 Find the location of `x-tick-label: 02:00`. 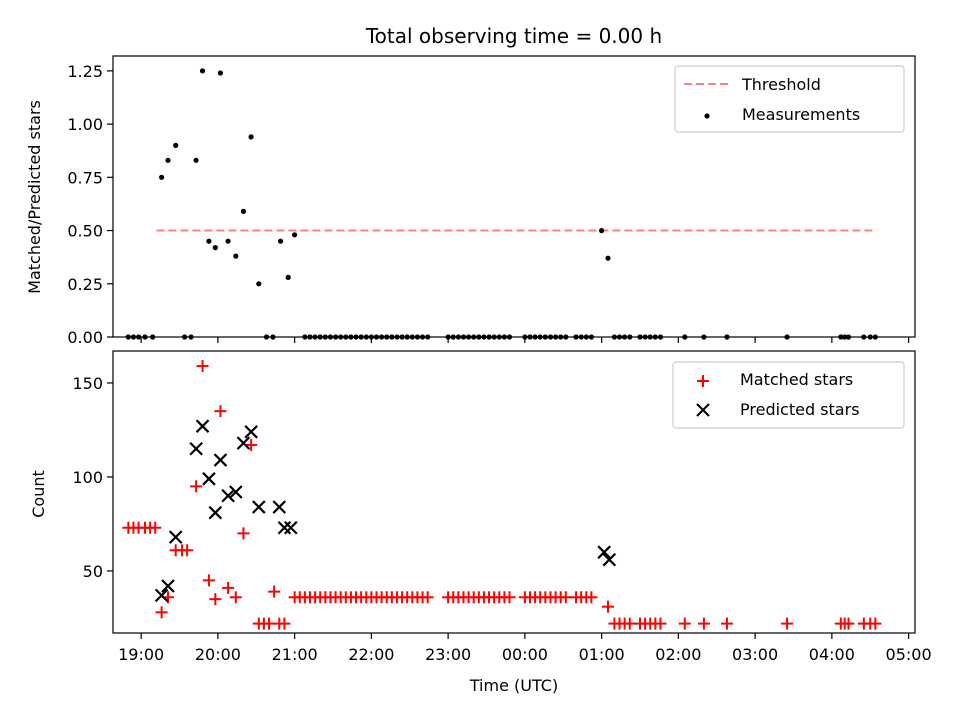

x-tick-label: 02:00 is located at coordinates (678, 654).